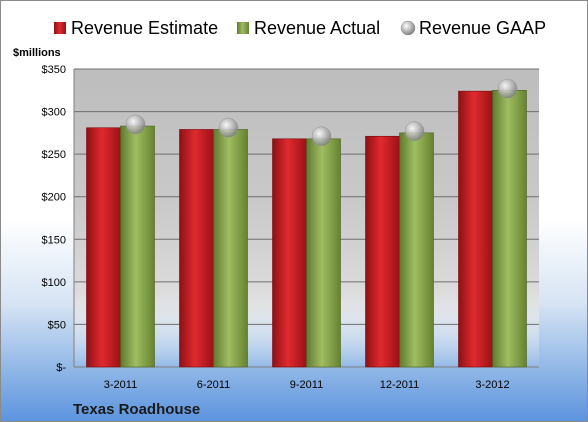 The width and height of the screenshot is (588, 422). I want to click on y-tick-label: $50, so click(57, 325).